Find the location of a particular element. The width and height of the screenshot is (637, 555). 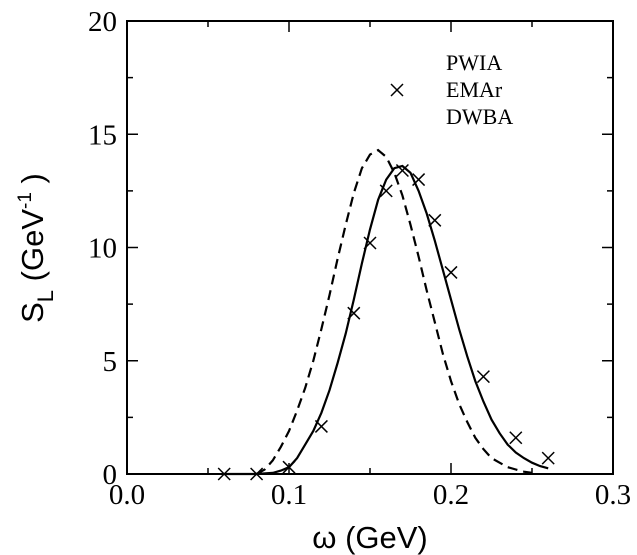

legend-marker-emar is located at coordinates (397, 90).